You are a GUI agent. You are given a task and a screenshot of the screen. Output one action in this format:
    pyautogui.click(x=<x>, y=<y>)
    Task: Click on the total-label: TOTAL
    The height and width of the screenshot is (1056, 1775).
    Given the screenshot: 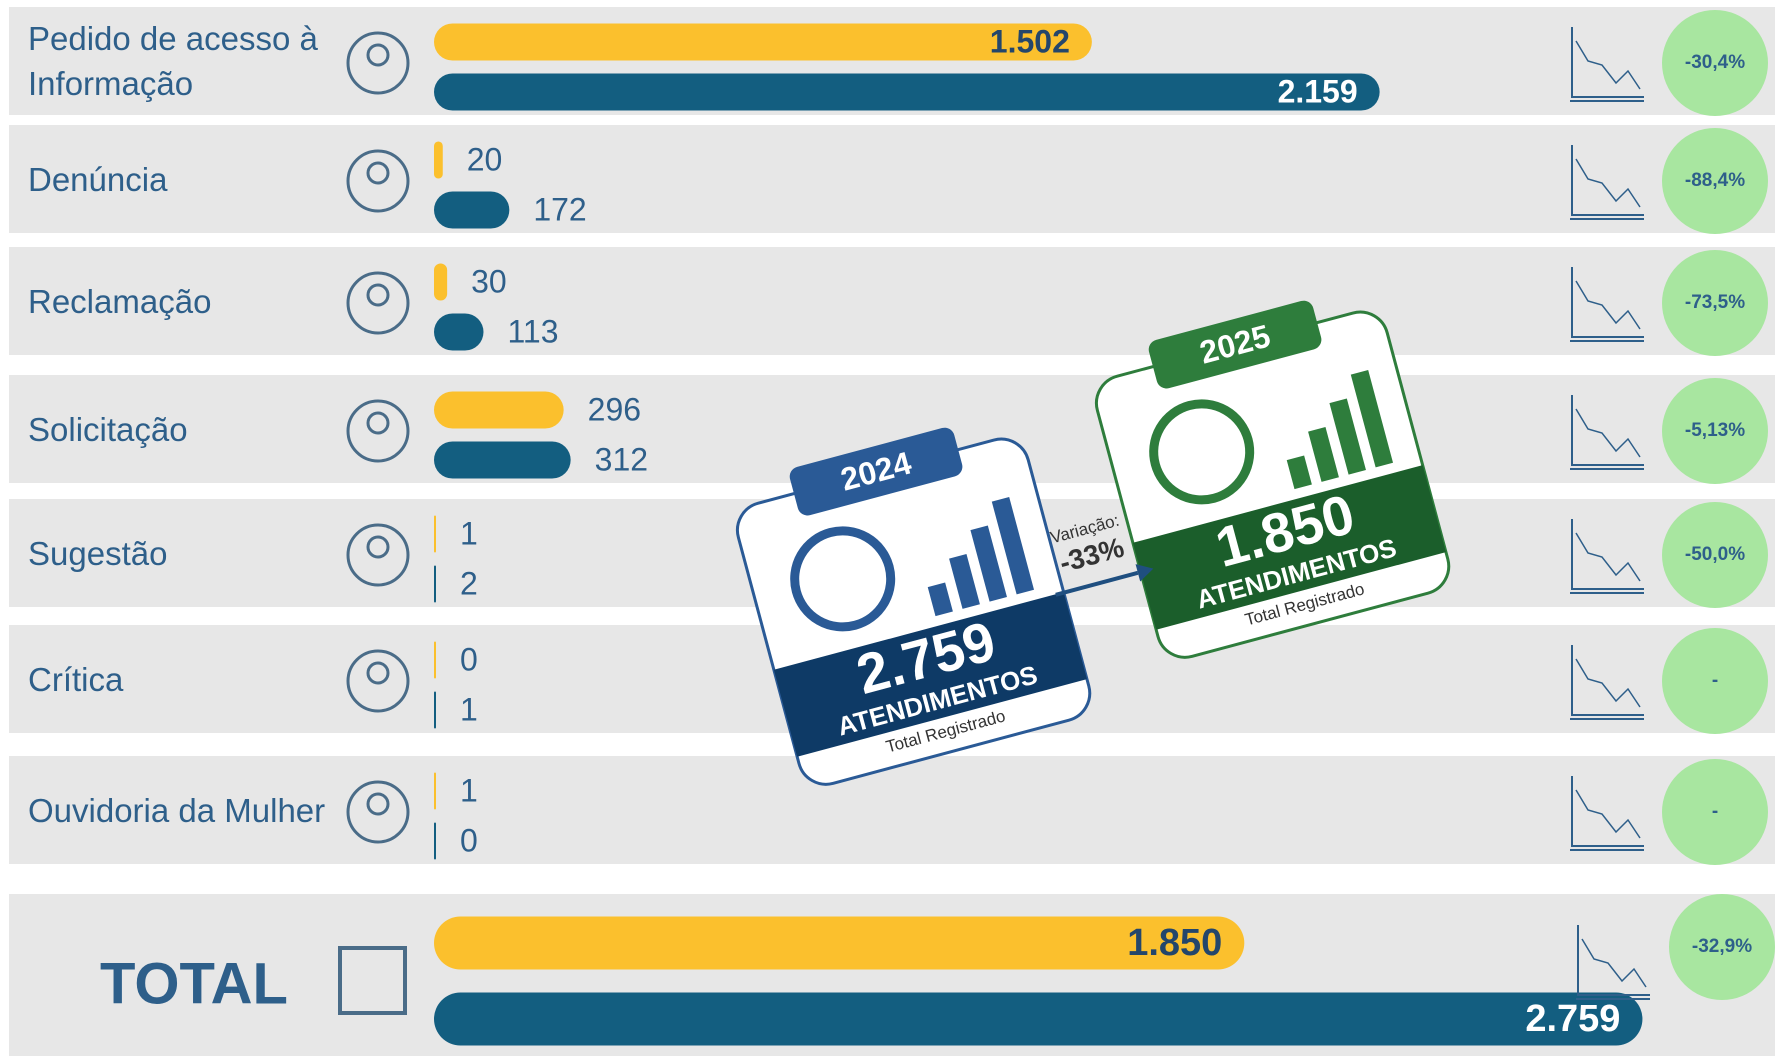 What is the action you would take?
    pyautogui.click(x=194, y=983)
    